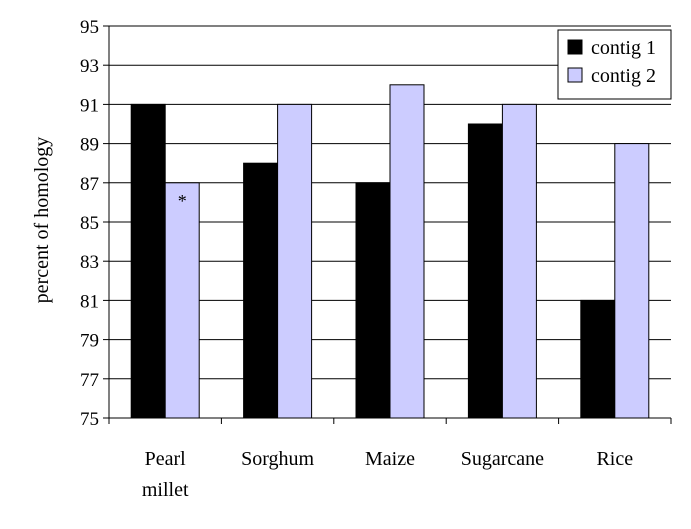 The height and width of the screenshot is (529, 691). What do you see at coordinates (89, 66) in the screenshot?
I see `y-tick-label: 93` at bounding box center [89, 66].